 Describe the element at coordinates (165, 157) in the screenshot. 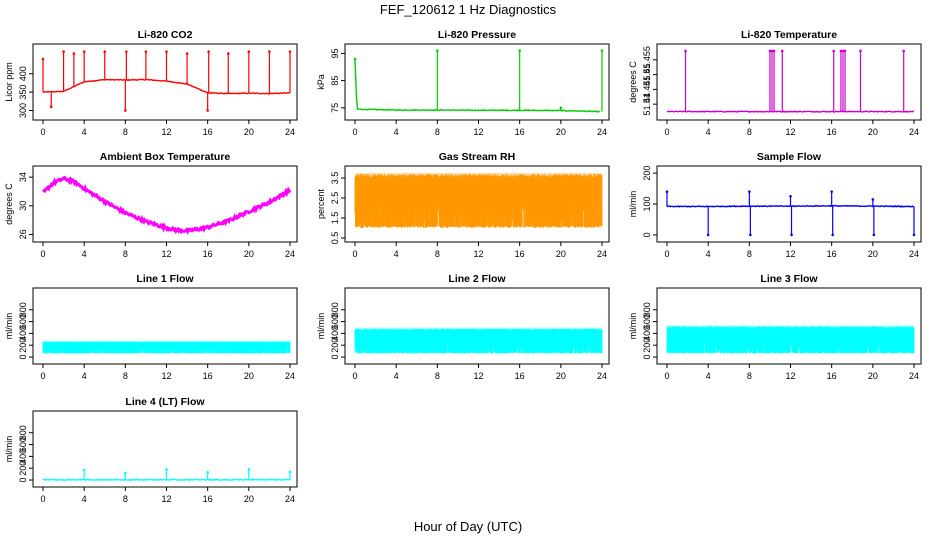

I see `ambient-box-temperature-title: Ambient Box Temperature` at that location.